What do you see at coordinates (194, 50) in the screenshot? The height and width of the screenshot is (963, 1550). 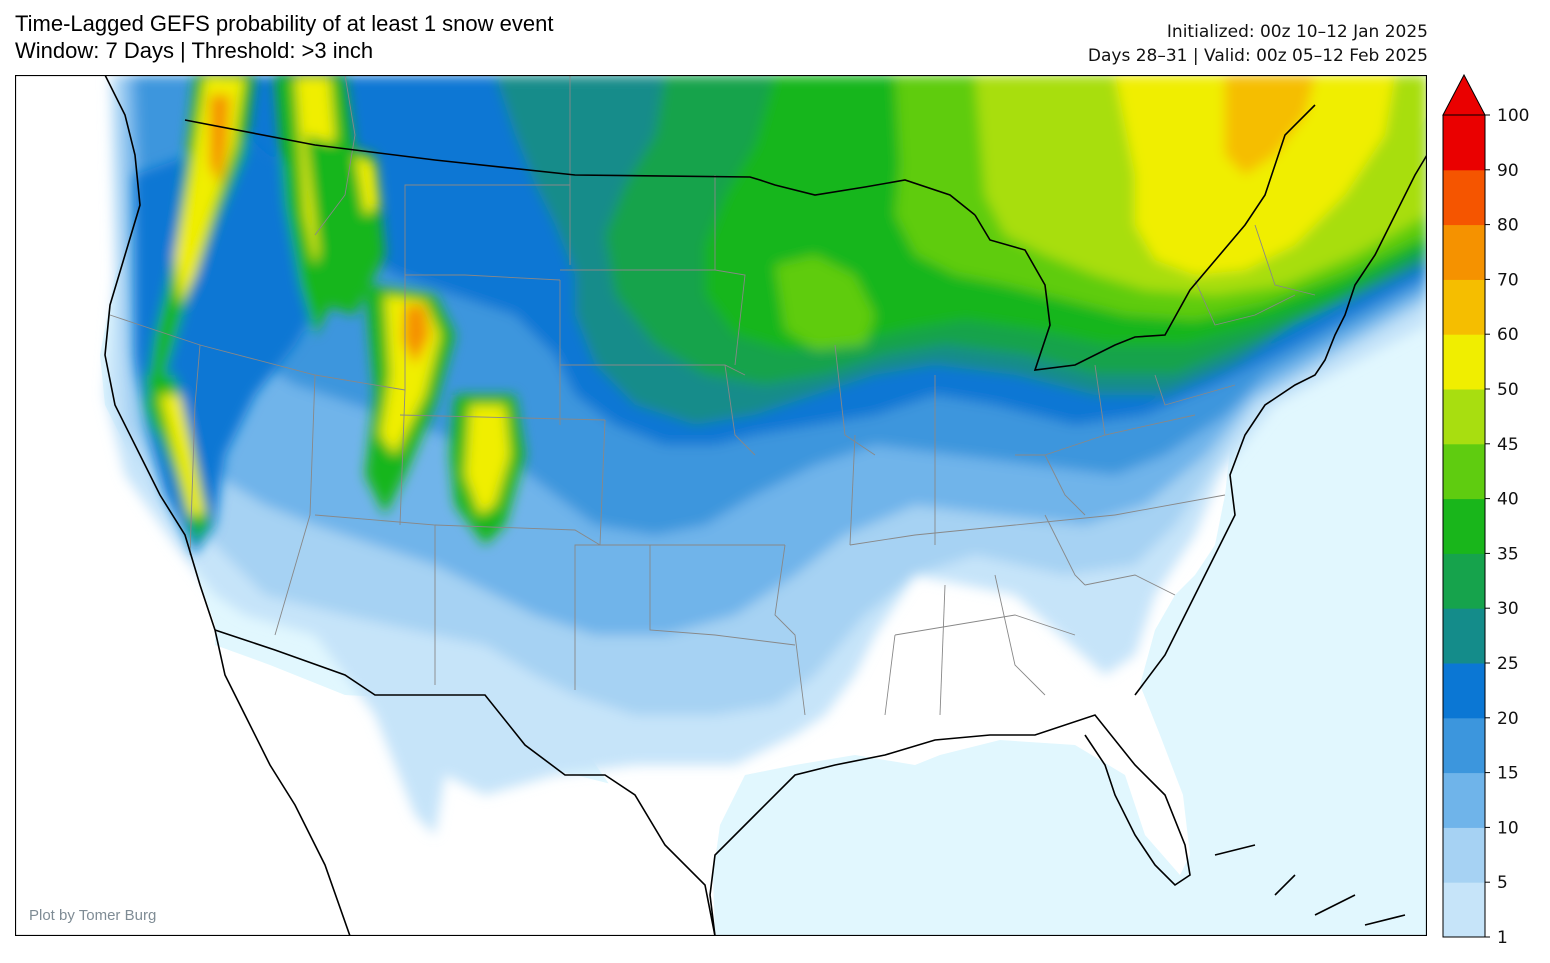 I see `map-subtitle: Window: 7 Days | Threshold: >3 inch` at bounding box center [194, 50].